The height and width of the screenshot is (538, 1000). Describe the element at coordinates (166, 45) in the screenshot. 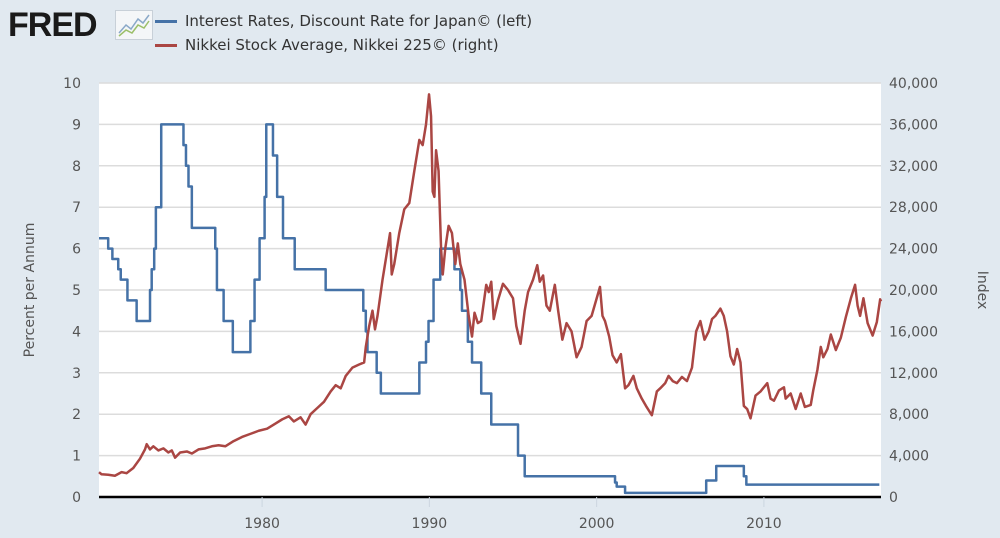

I see `legend-swatch-red` at that location.